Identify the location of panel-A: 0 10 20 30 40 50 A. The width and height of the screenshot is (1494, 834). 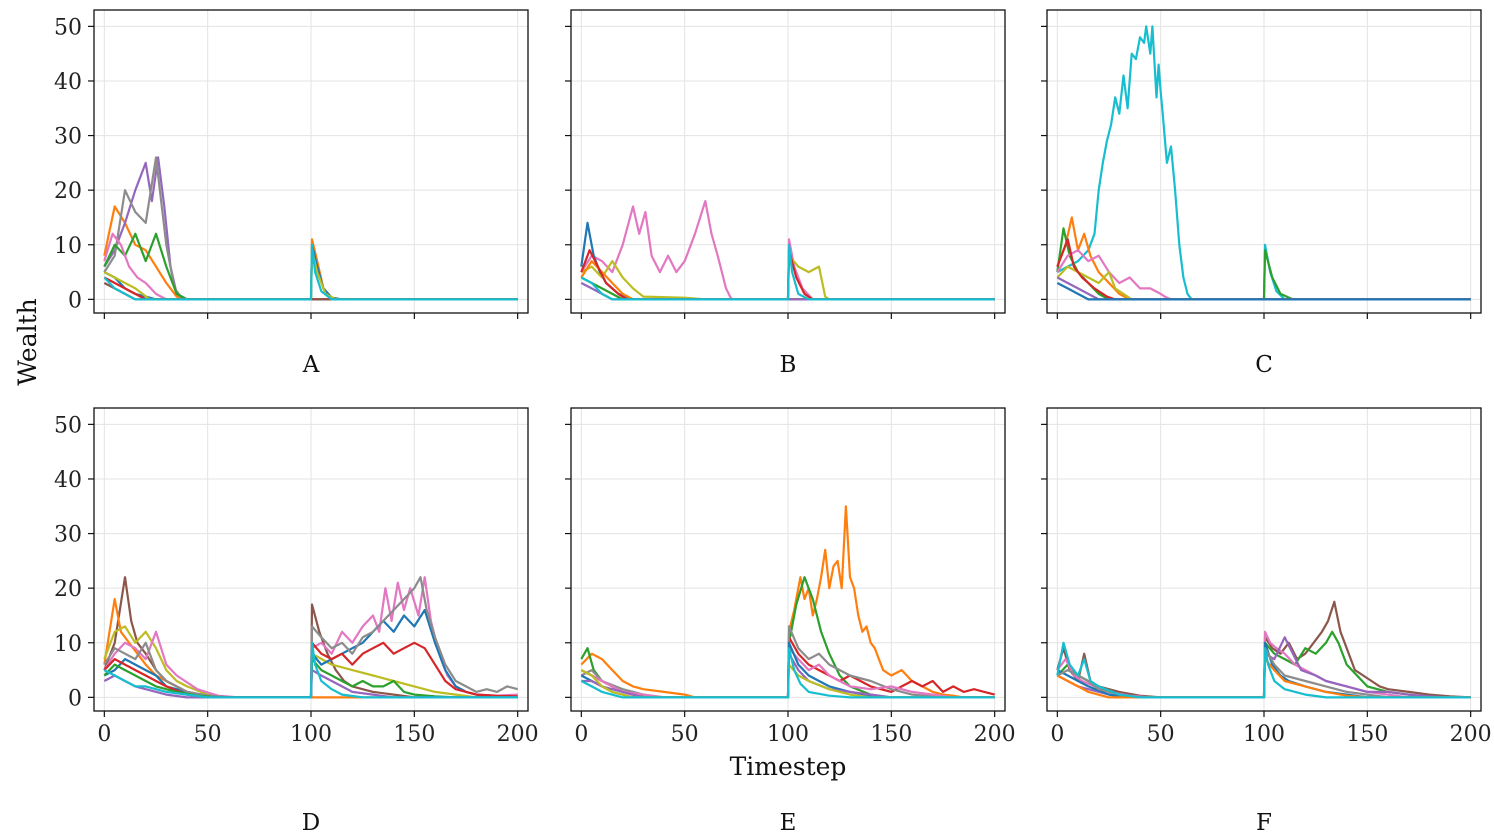
(291, 193).